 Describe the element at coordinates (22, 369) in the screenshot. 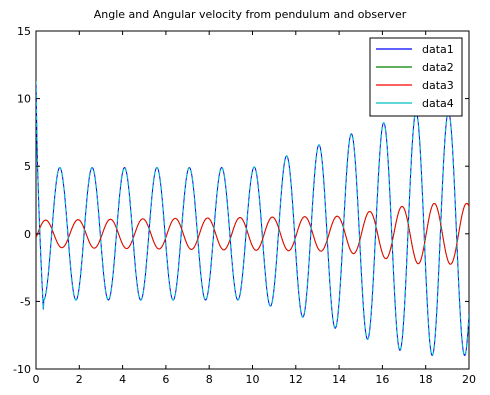

I see `y-tick-label: -10` at that location.